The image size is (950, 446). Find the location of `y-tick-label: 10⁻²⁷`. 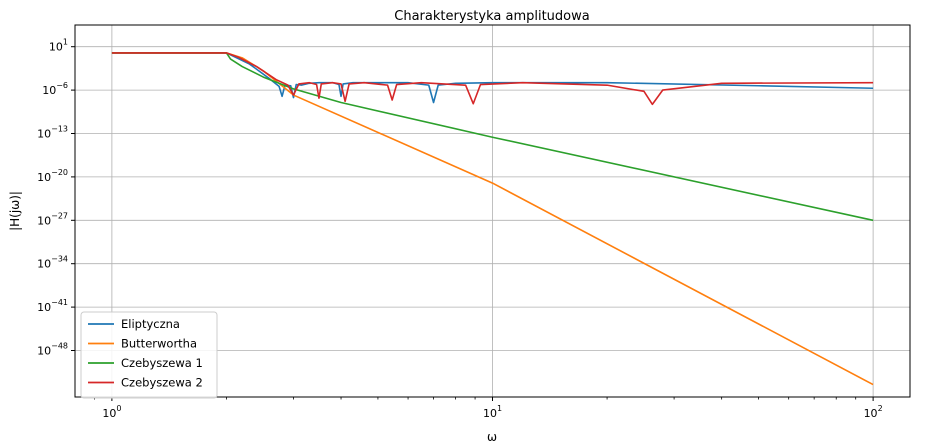

y-tick-label: 10⁻²⁷ is located at coordinates (52, 219).